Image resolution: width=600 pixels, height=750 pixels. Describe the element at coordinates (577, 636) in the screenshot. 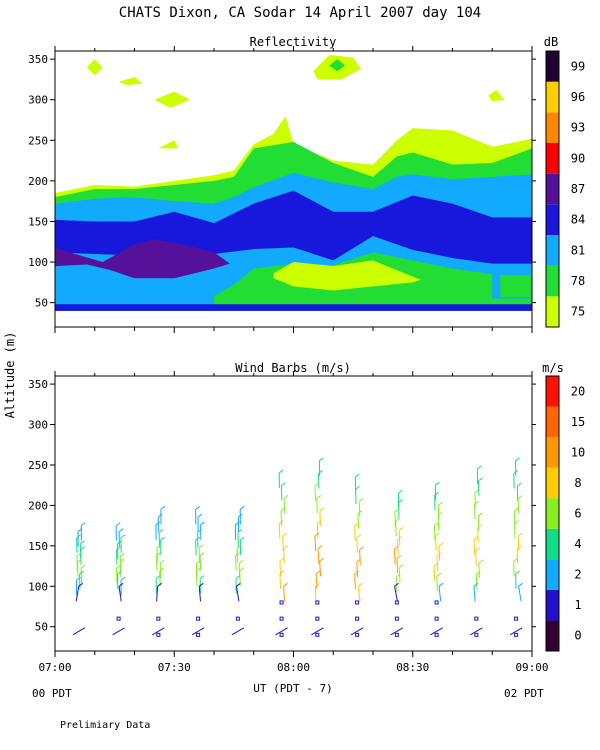

I see `wind-colorbar-label: 0` at that location.